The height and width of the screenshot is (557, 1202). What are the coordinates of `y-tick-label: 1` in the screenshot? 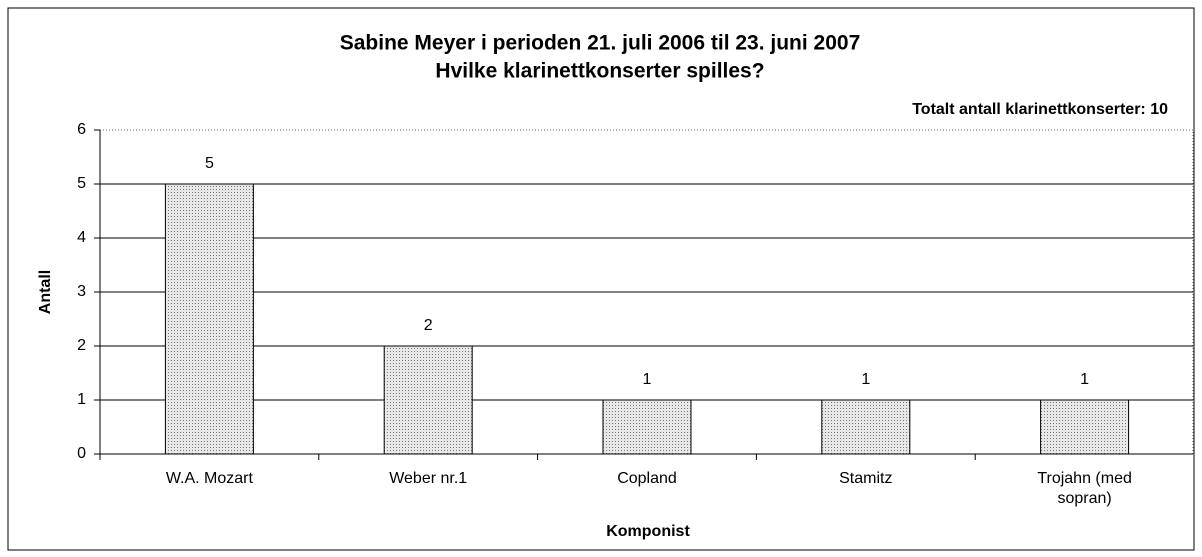 It's located at (81, 399).